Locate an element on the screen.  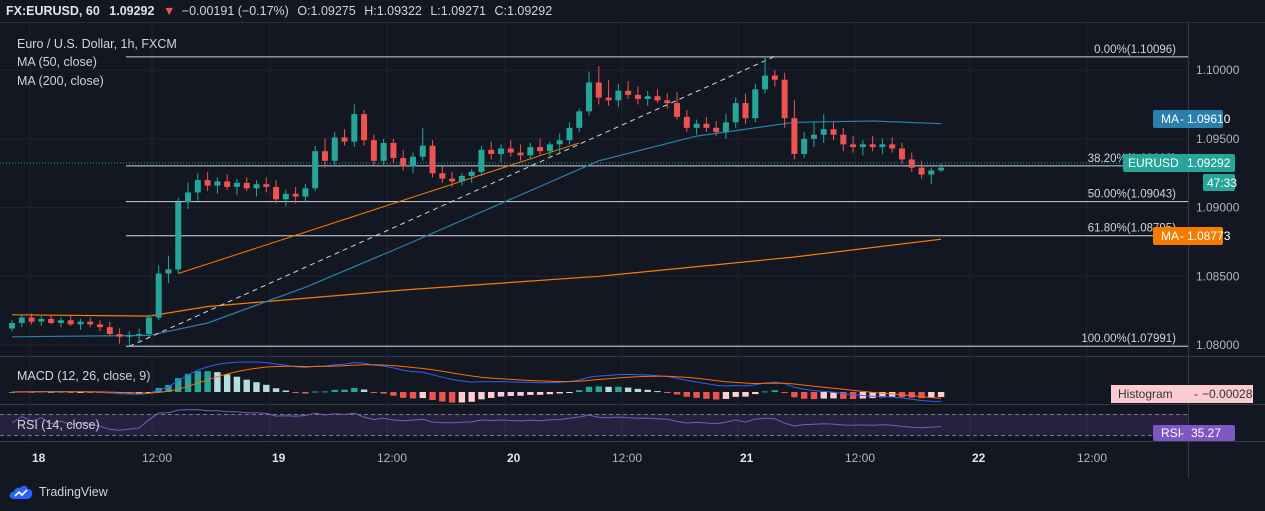
close-label: C: is located at coordinates (500, 11).